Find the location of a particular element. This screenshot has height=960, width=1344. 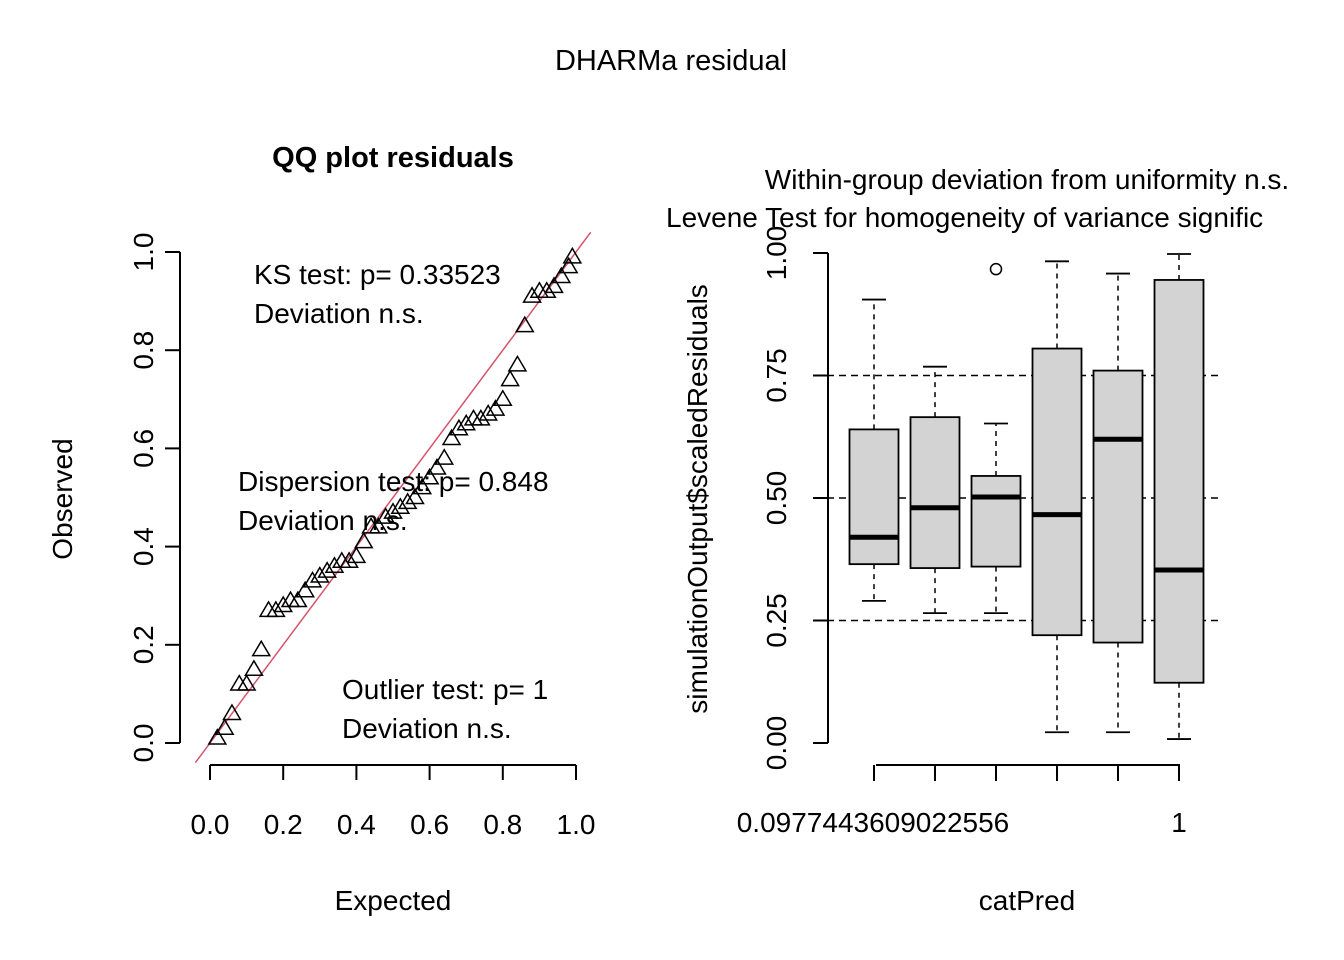

qq-ytick-label: 0.8 is located at coordinates (143, 350).